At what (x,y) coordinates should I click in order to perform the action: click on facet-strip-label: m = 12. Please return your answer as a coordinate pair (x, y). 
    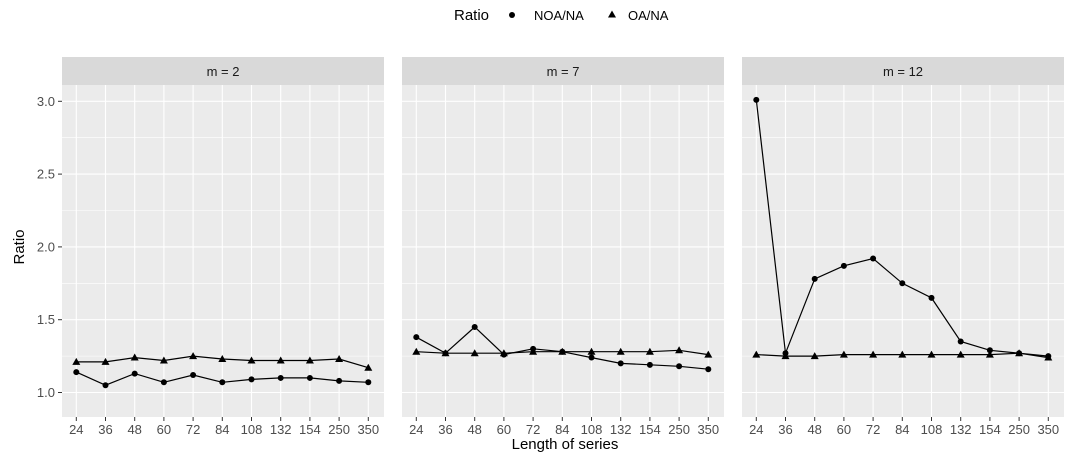
    Looking at the image, I should click on (903, 71).